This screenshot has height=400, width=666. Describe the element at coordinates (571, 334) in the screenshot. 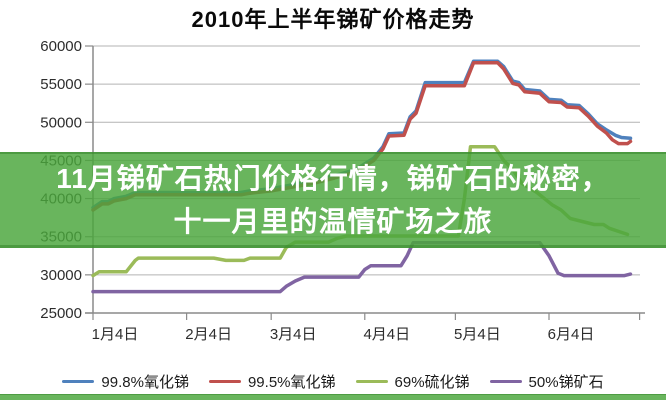

I see `x-axis-label: 6月4日` at that location.